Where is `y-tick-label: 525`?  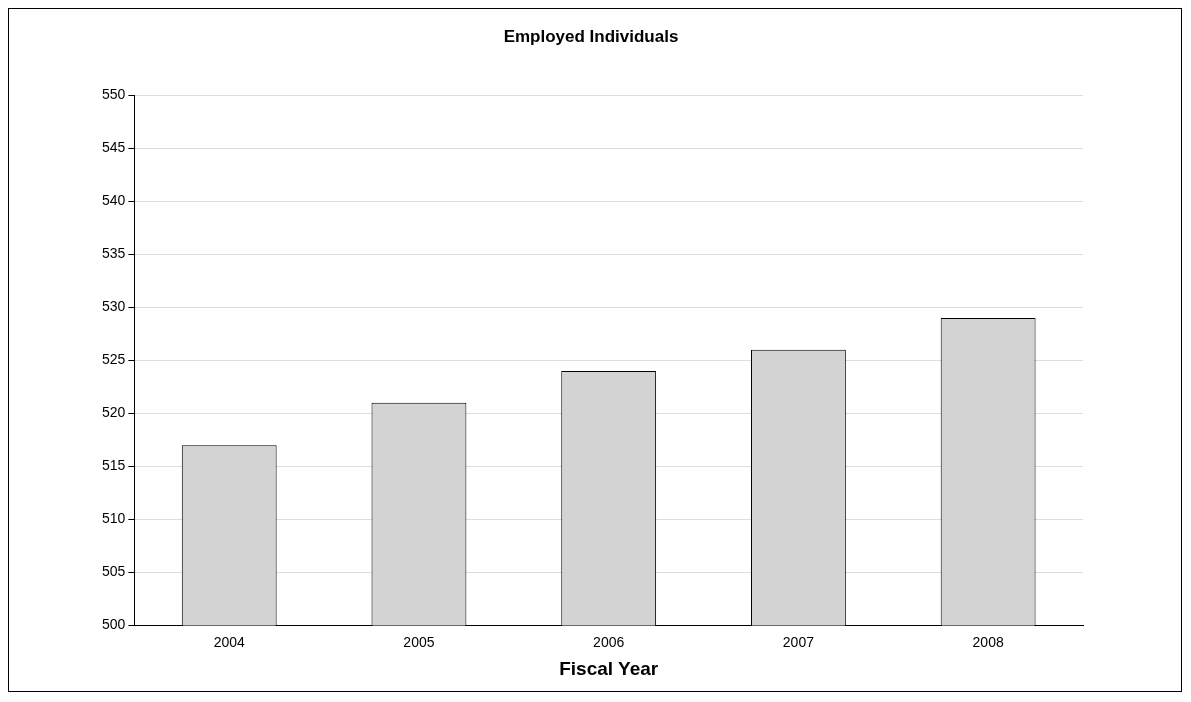 y-tick-label: 525 is located at coordinates (114, 359).